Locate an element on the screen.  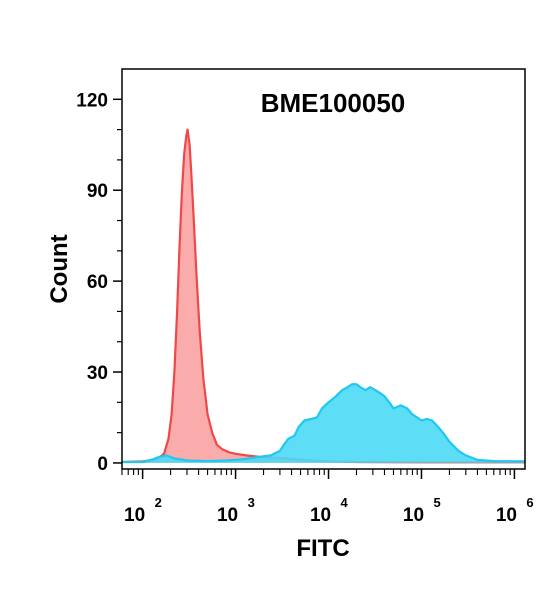
x-tick-exponent: 6 is located at coordinates (529, 502).